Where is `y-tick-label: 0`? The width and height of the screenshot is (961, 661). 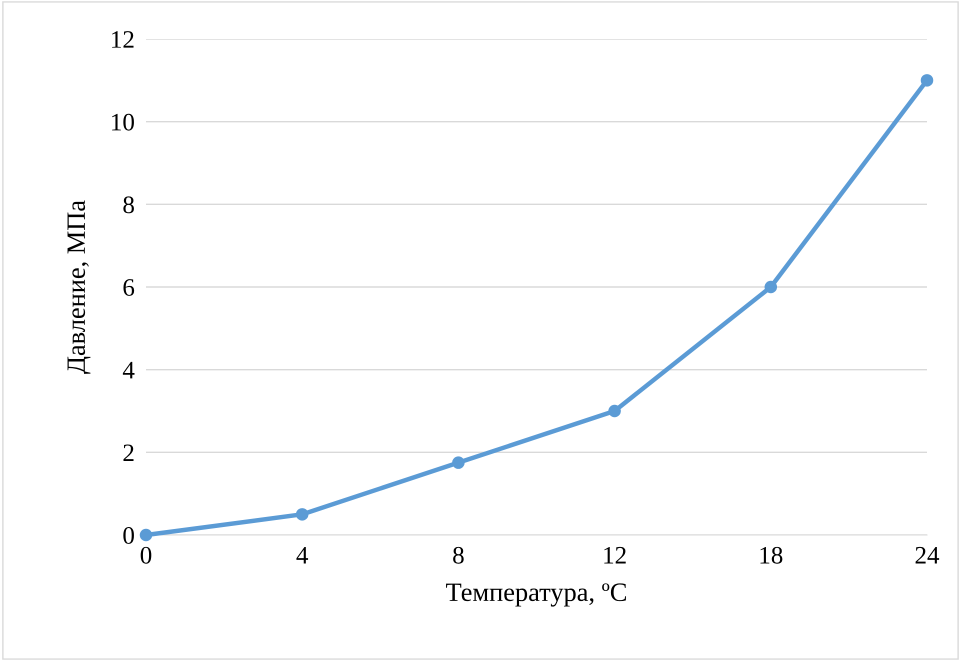
y-tick-label: 0 is located at coordinates (128, 535).